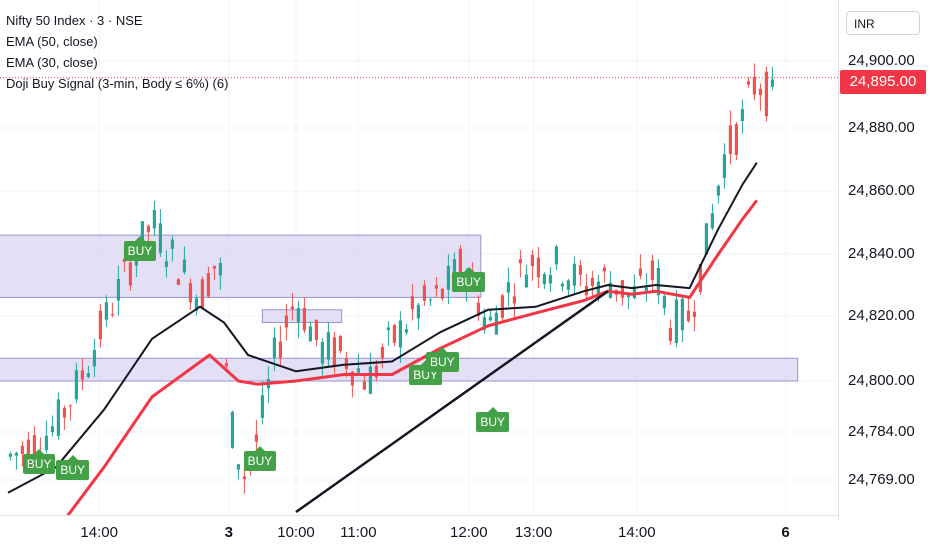 Image resolution: width=932 pixels, height=551 pixels. Describe the element at coordinates (419, 533) in the screenshot. I see `time-axis` at that location.